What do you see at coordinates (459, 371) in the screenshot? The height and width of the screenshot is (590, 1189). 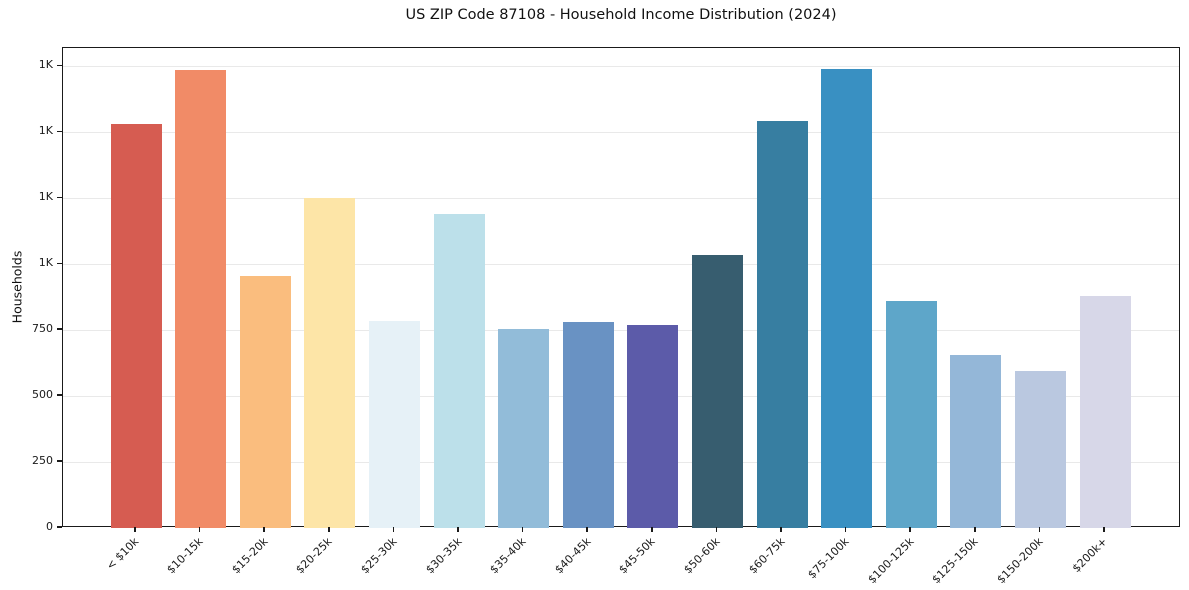 I see `bar-$30-35k` at bounding box center [459, 371].